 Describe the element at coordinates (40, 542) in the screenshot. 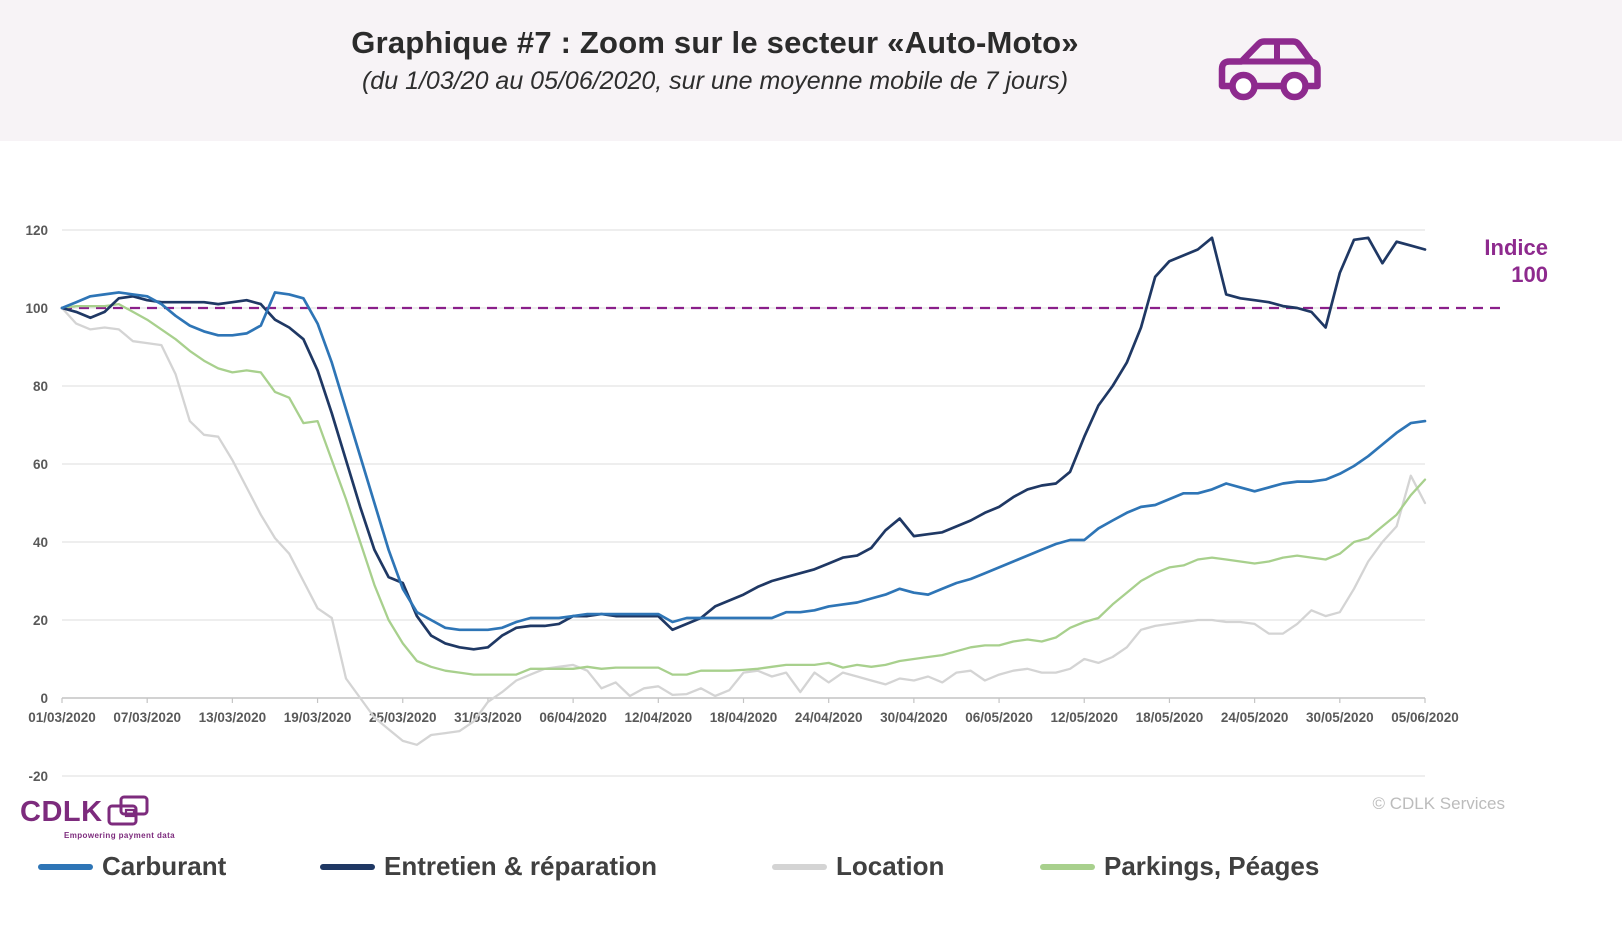

I see `svg-text: 40` at that location.